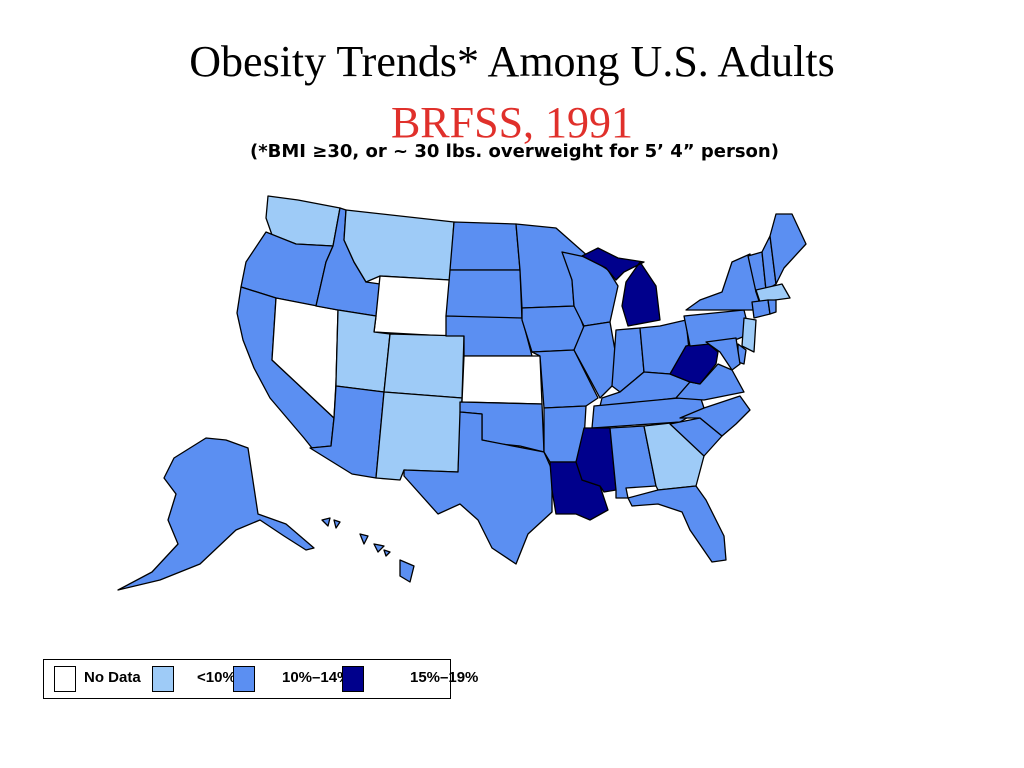 The height and width of the screenshot is (768, 1024). I want to click on state-MT, so click(399, 246).